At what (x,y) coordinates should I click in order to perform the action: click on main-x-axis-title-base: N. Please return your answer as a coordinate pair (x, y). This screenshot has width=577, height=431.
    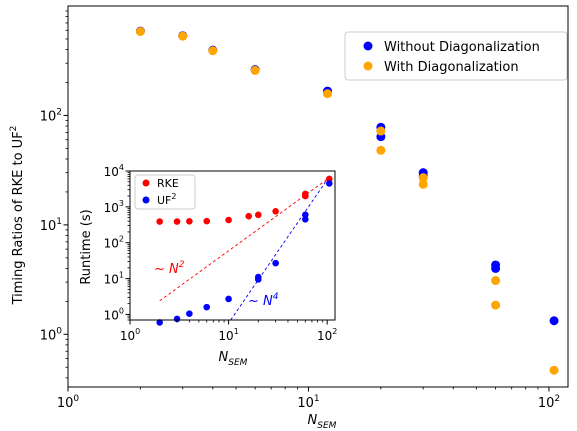
    Looking at the image, I should click on (313, 420).